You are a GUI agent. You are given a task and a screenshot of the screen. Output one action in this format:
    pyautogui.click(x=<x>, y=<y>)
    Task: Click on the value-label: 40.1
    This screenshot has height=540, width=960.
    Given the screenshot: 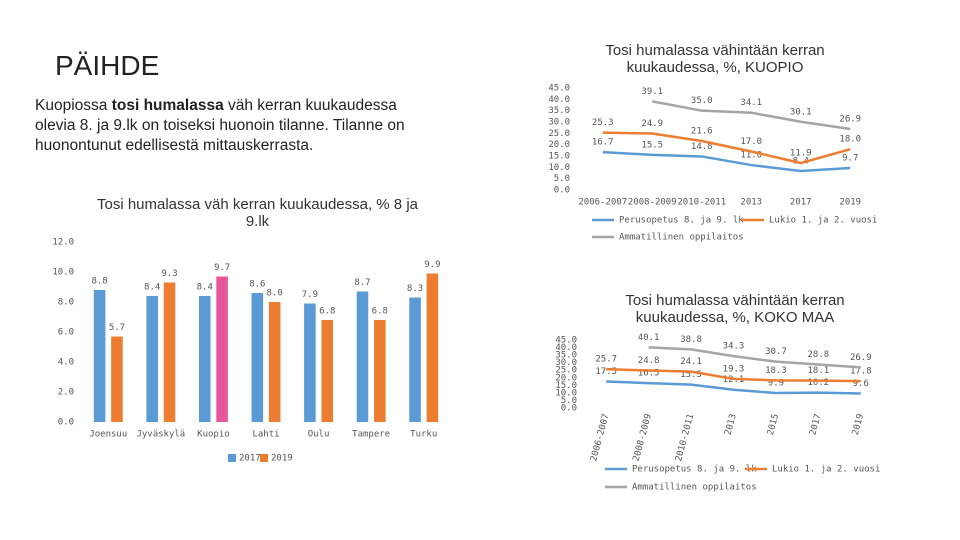 What is the action you would take?
    pyautogui.click(x=649, y=338)
    